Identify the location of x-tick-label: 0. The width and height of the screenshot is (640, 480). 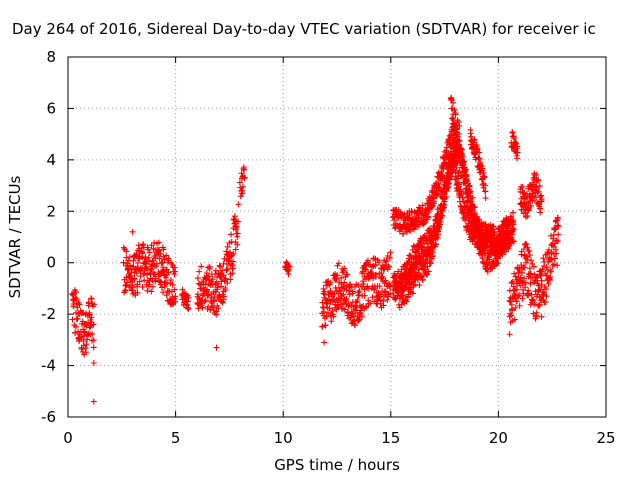
(68, 438).